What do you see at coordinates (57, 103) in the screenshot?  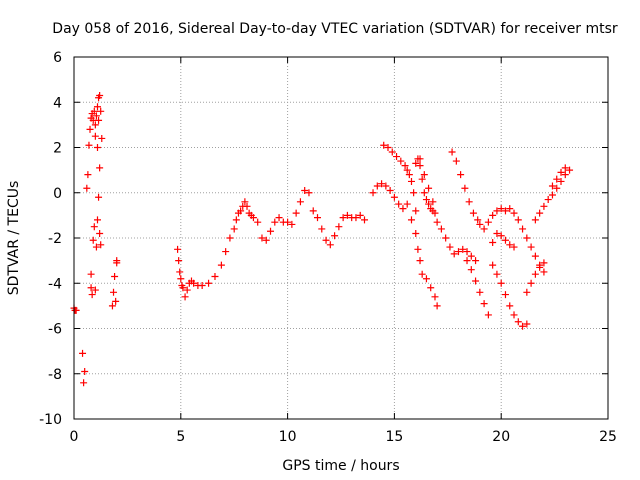 I see `y-tick-label: 4` at bounding box center [57, 103].